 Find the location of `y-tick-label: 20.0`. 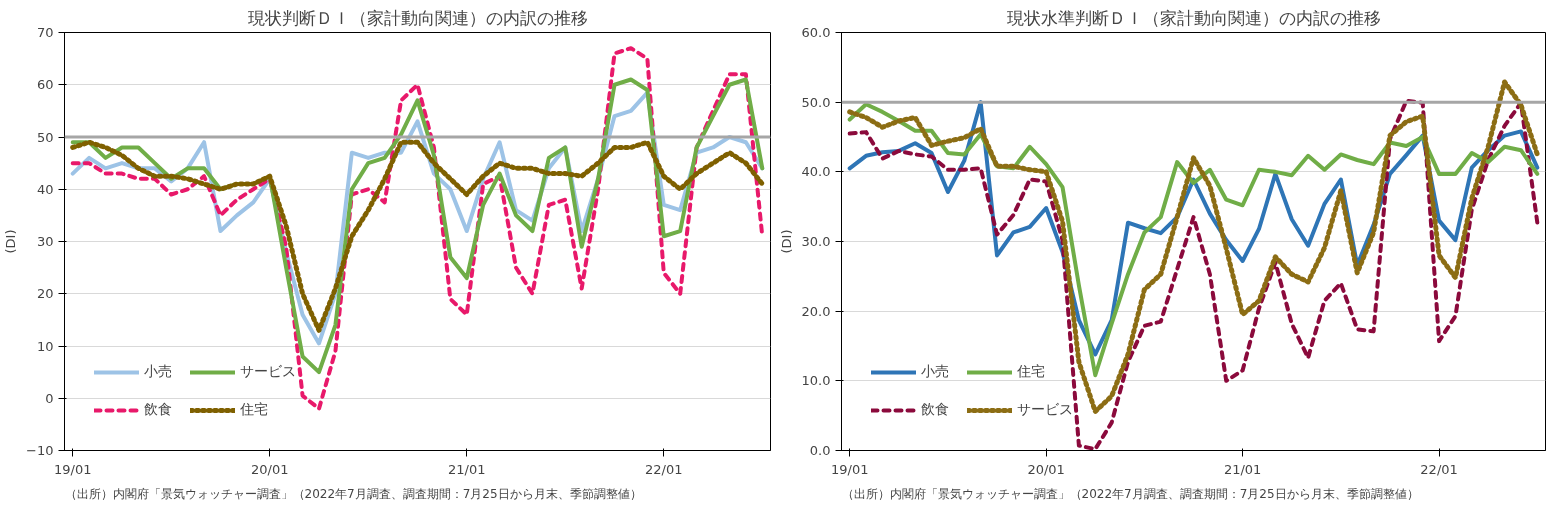

y-tick-label: 20.0 is located at coordinates (816, 311).